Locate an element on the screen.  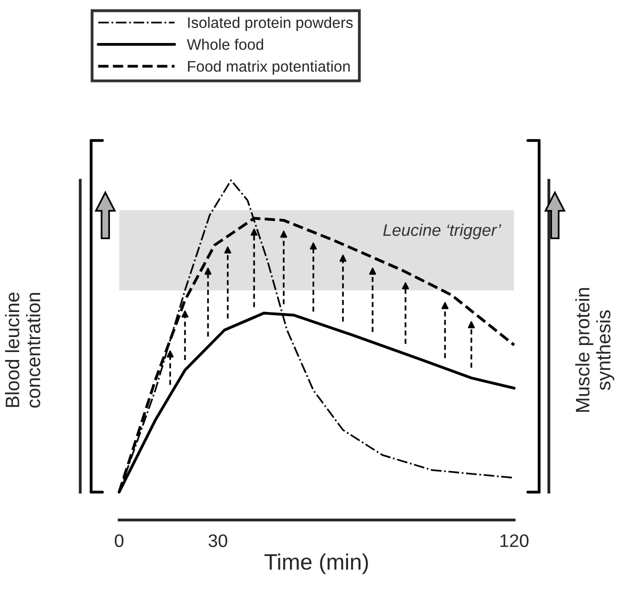
x-tick-label: 30 is located at coordinates (218, 541).